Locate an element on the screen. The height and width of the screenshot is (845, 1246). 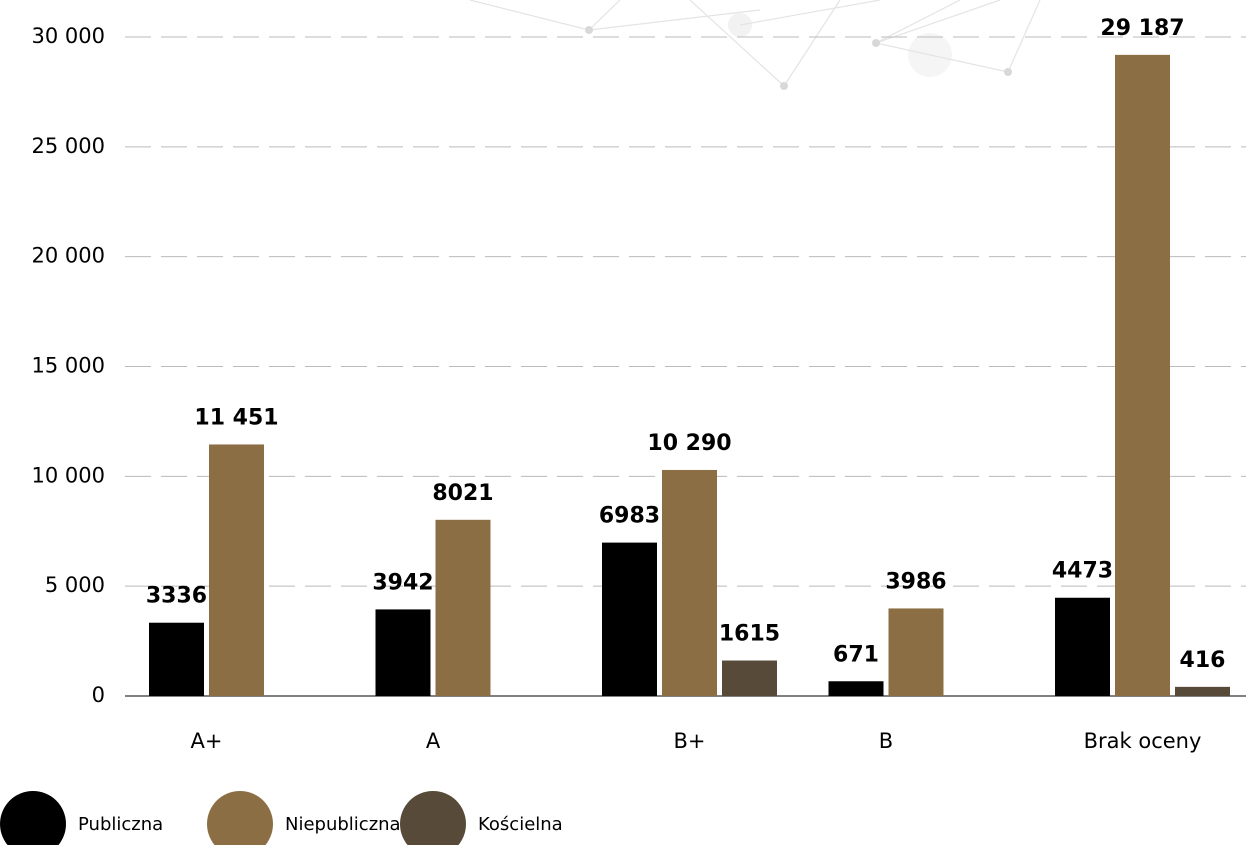
y-tick-label: 15 000 is located at coordinates (68, 366).